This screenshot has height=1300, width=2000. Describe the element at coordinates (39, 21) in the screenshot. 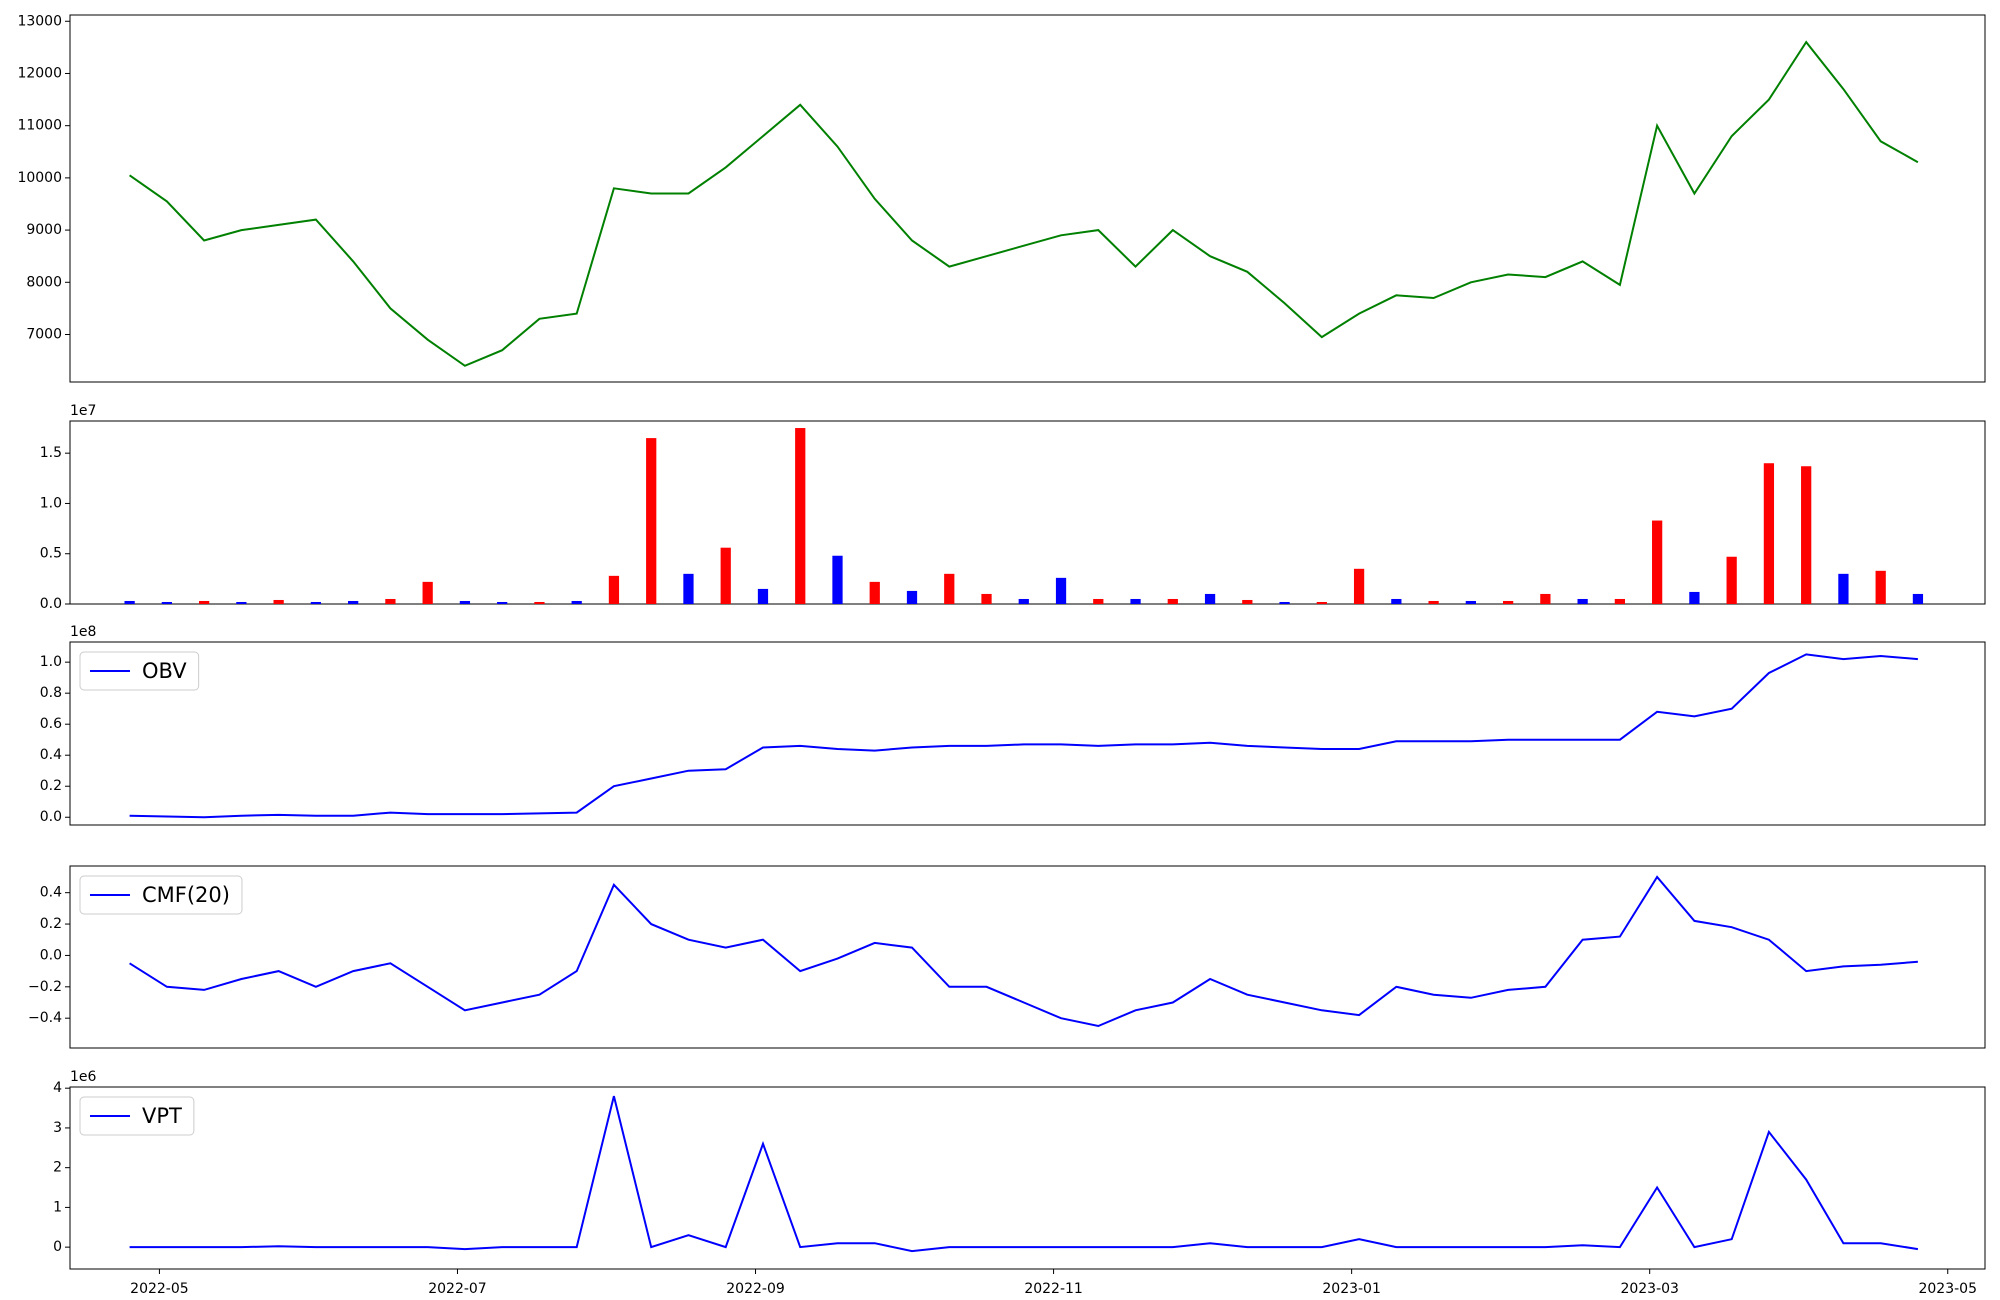

I see `y-tick-label: 13000` at that location.